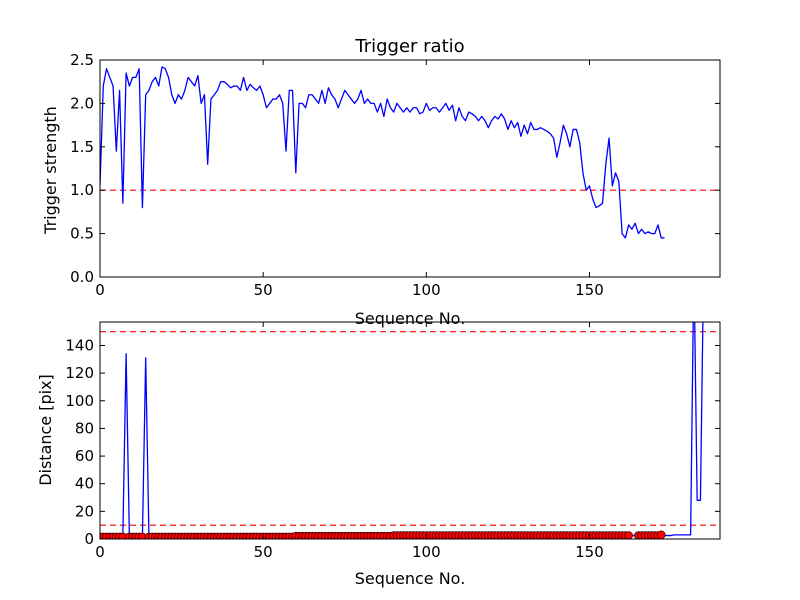 The width and height of the screenshot is (800, 600). I want to click on y-tick-label: 2.0, so click(82, 103).